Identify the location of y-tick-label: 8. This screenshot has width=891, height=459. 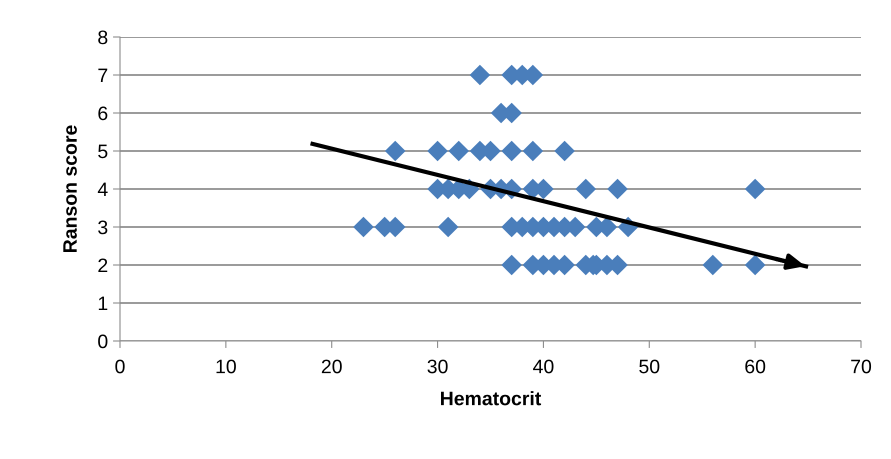
(103, 37).